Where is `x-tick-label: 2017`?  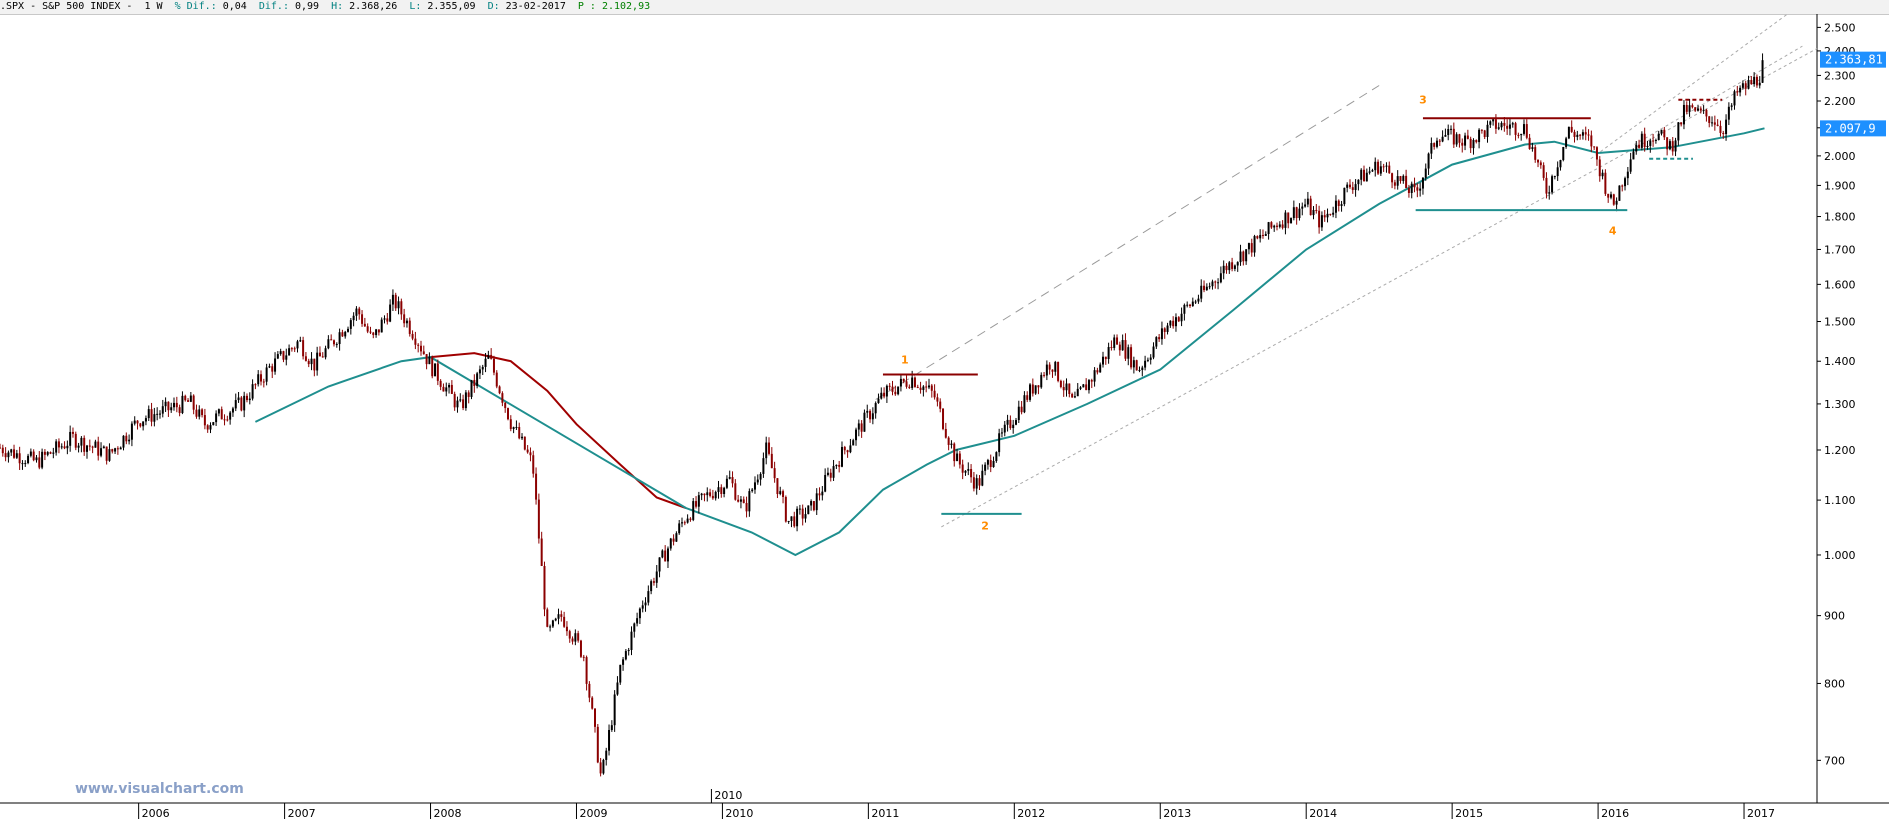 x-tick-label: 2017 is located at coordinates (1761, 813).